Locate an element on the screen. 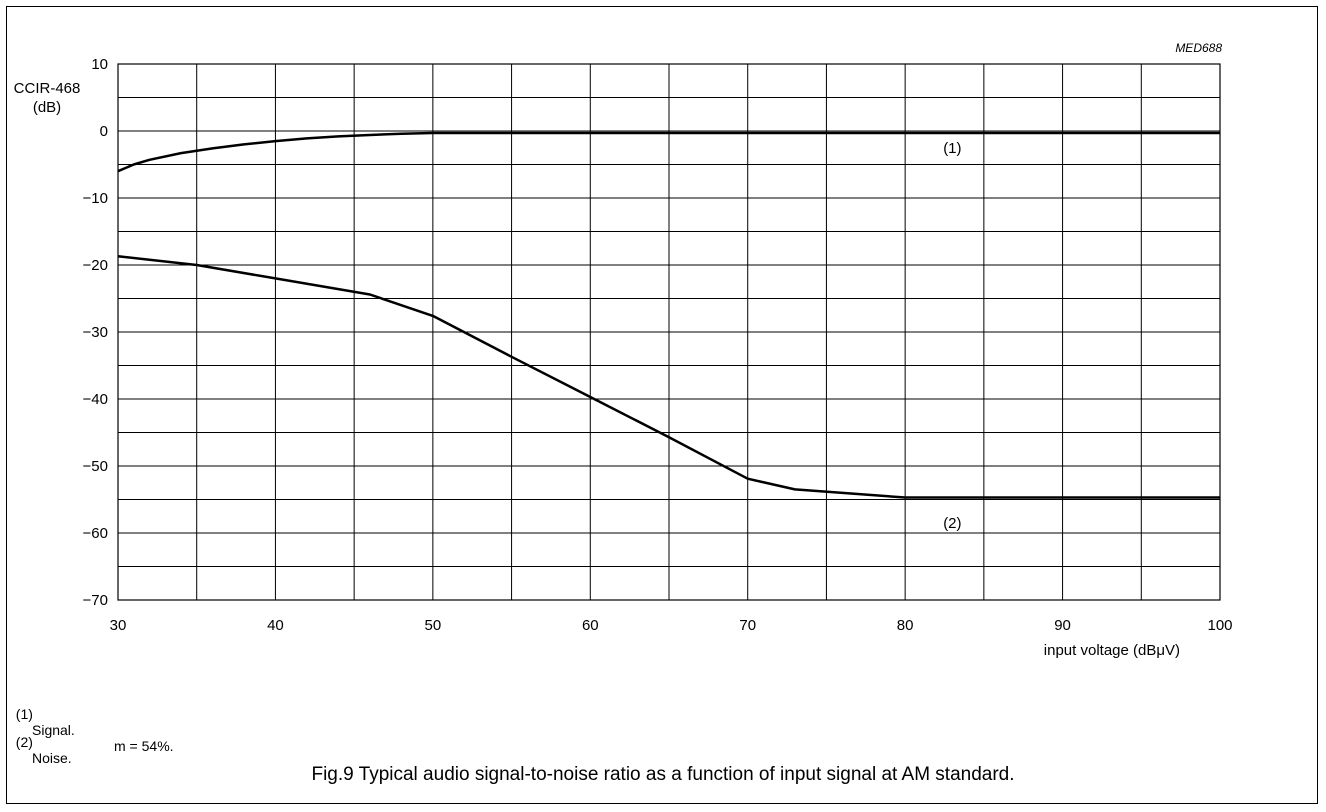  x-axis-label: input voltage (dBμV) is located at coordinates (1112, 650).